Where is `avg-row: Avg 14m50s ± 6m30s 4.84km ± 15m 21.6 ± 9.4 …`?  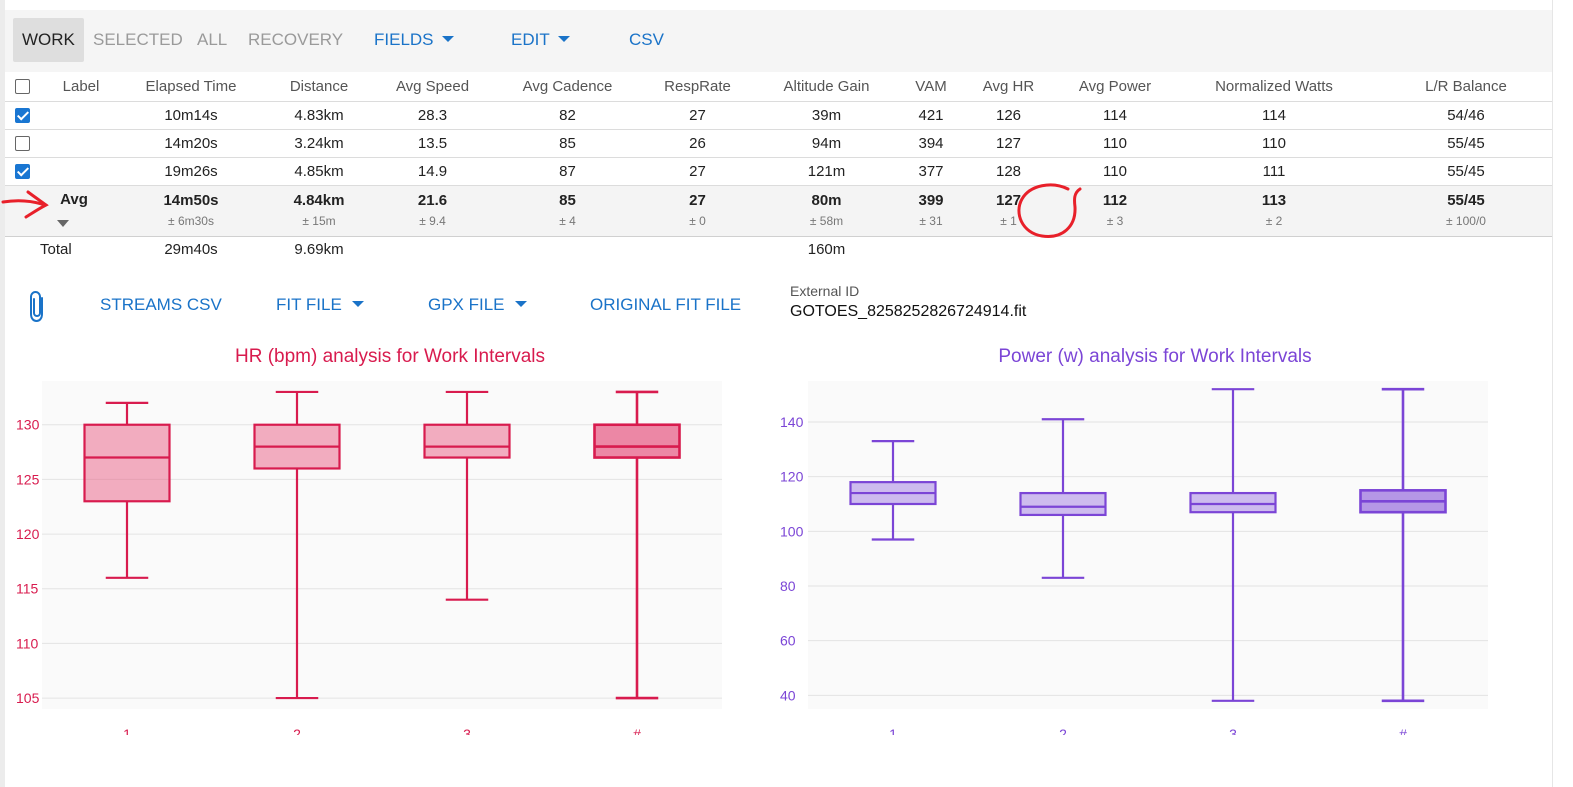
avg-row: Avg 14m50s ± 6m30s 4.84km ± 15m 21.6 ± 9.4 … is located at coordinates (778, 211).